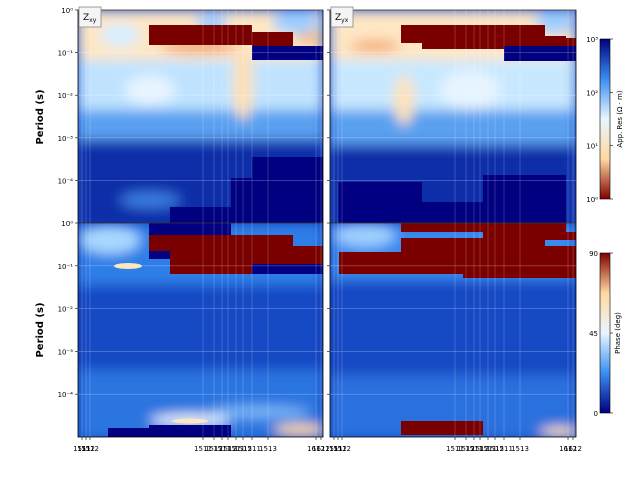 The image size is (640, 480). I want to click on colorbar-phase-label: Phase (deg), so click(618, 333).